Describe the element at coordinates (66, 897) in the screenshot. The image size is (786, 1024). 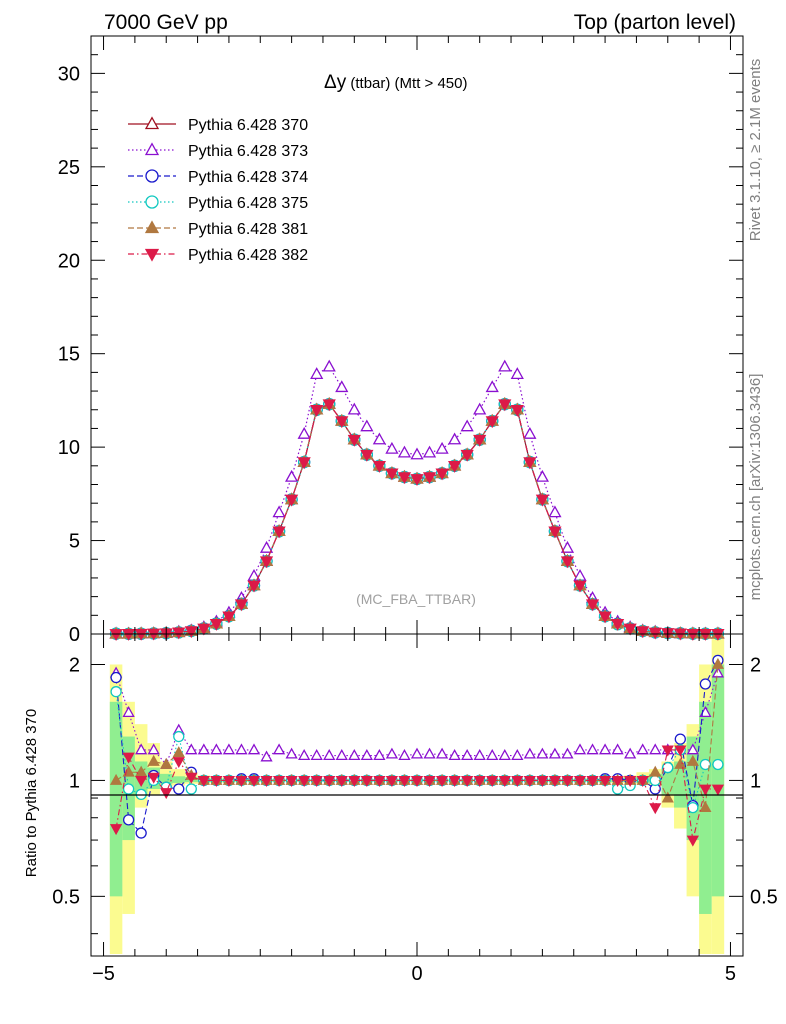
I see `ratio-tick-label-left: 0.5` at that location.